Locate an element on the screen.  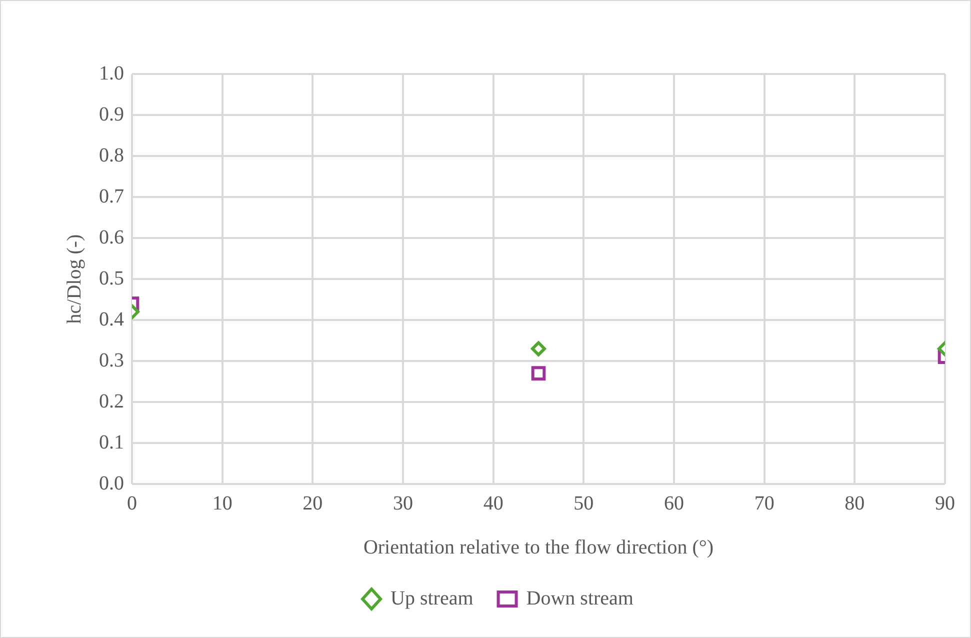
x-tick-label: 20 is located at coordinates (312, 503).